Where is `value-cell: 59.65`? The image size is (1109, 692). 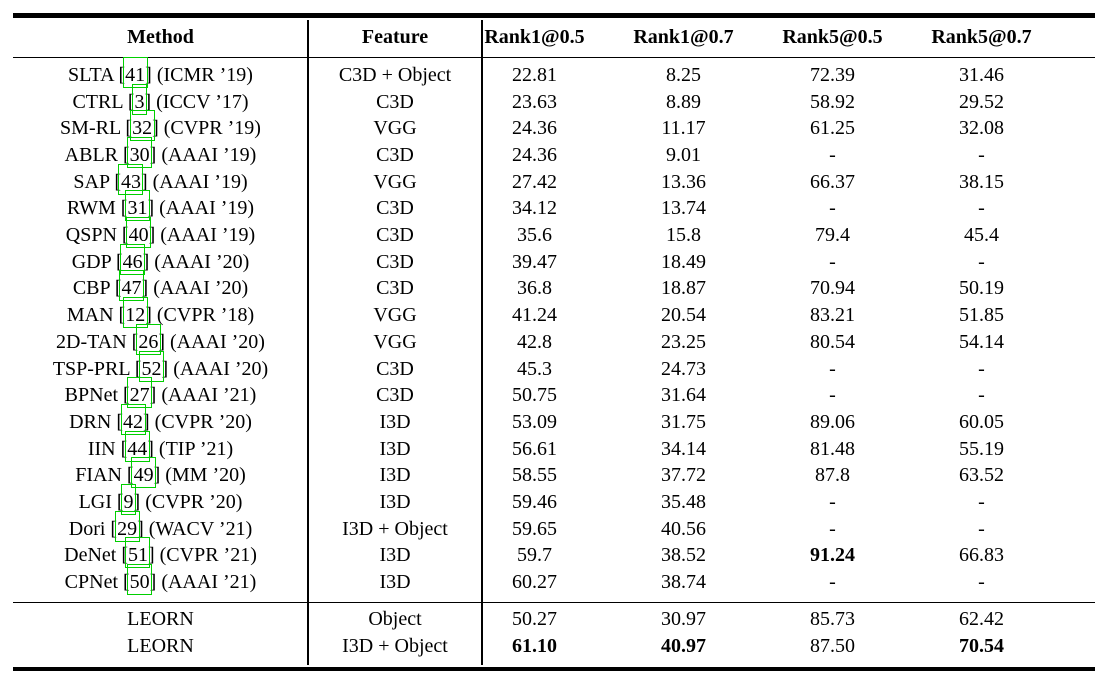
value-cell: 59.65 is located at coordinates (534, 528).